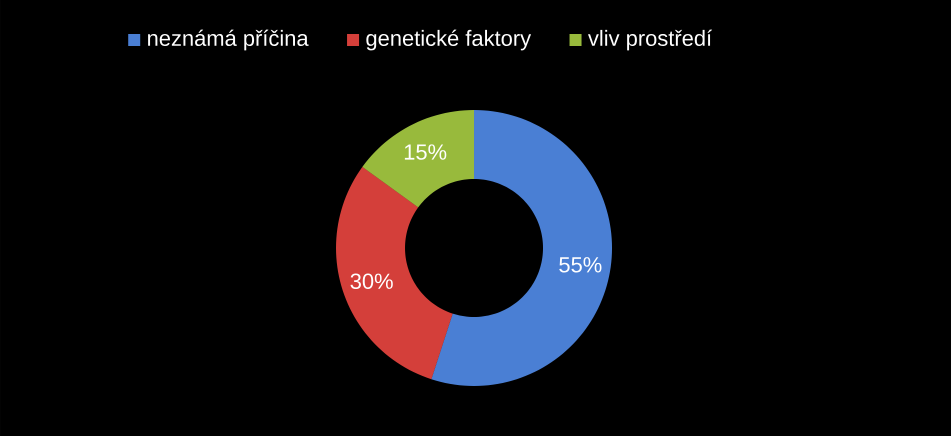  Describe the element at coordinates (449, 40) in the screenshot. I see `legend-label: genetické faktory` at that location.